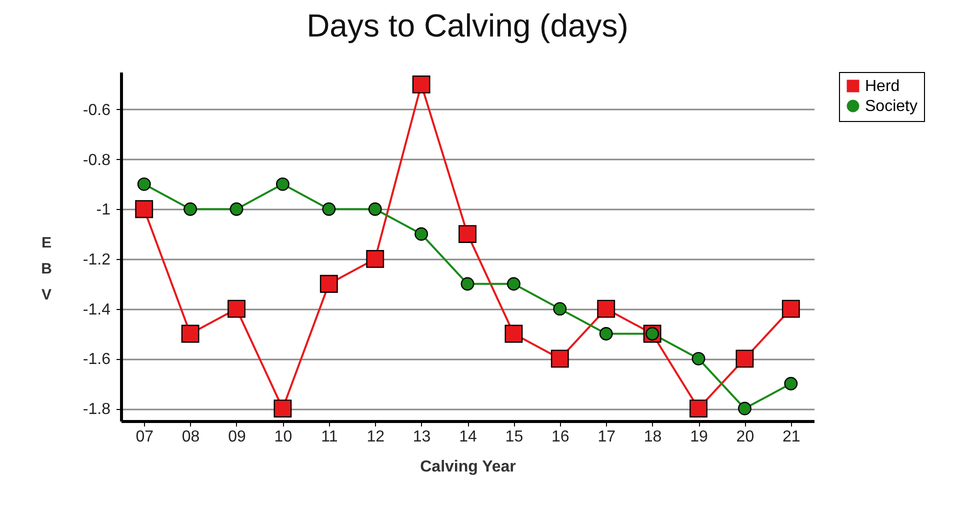 This screenshot has height=517, width=980. I want to click on y-tick-label: -1.4, so click(96, 309).